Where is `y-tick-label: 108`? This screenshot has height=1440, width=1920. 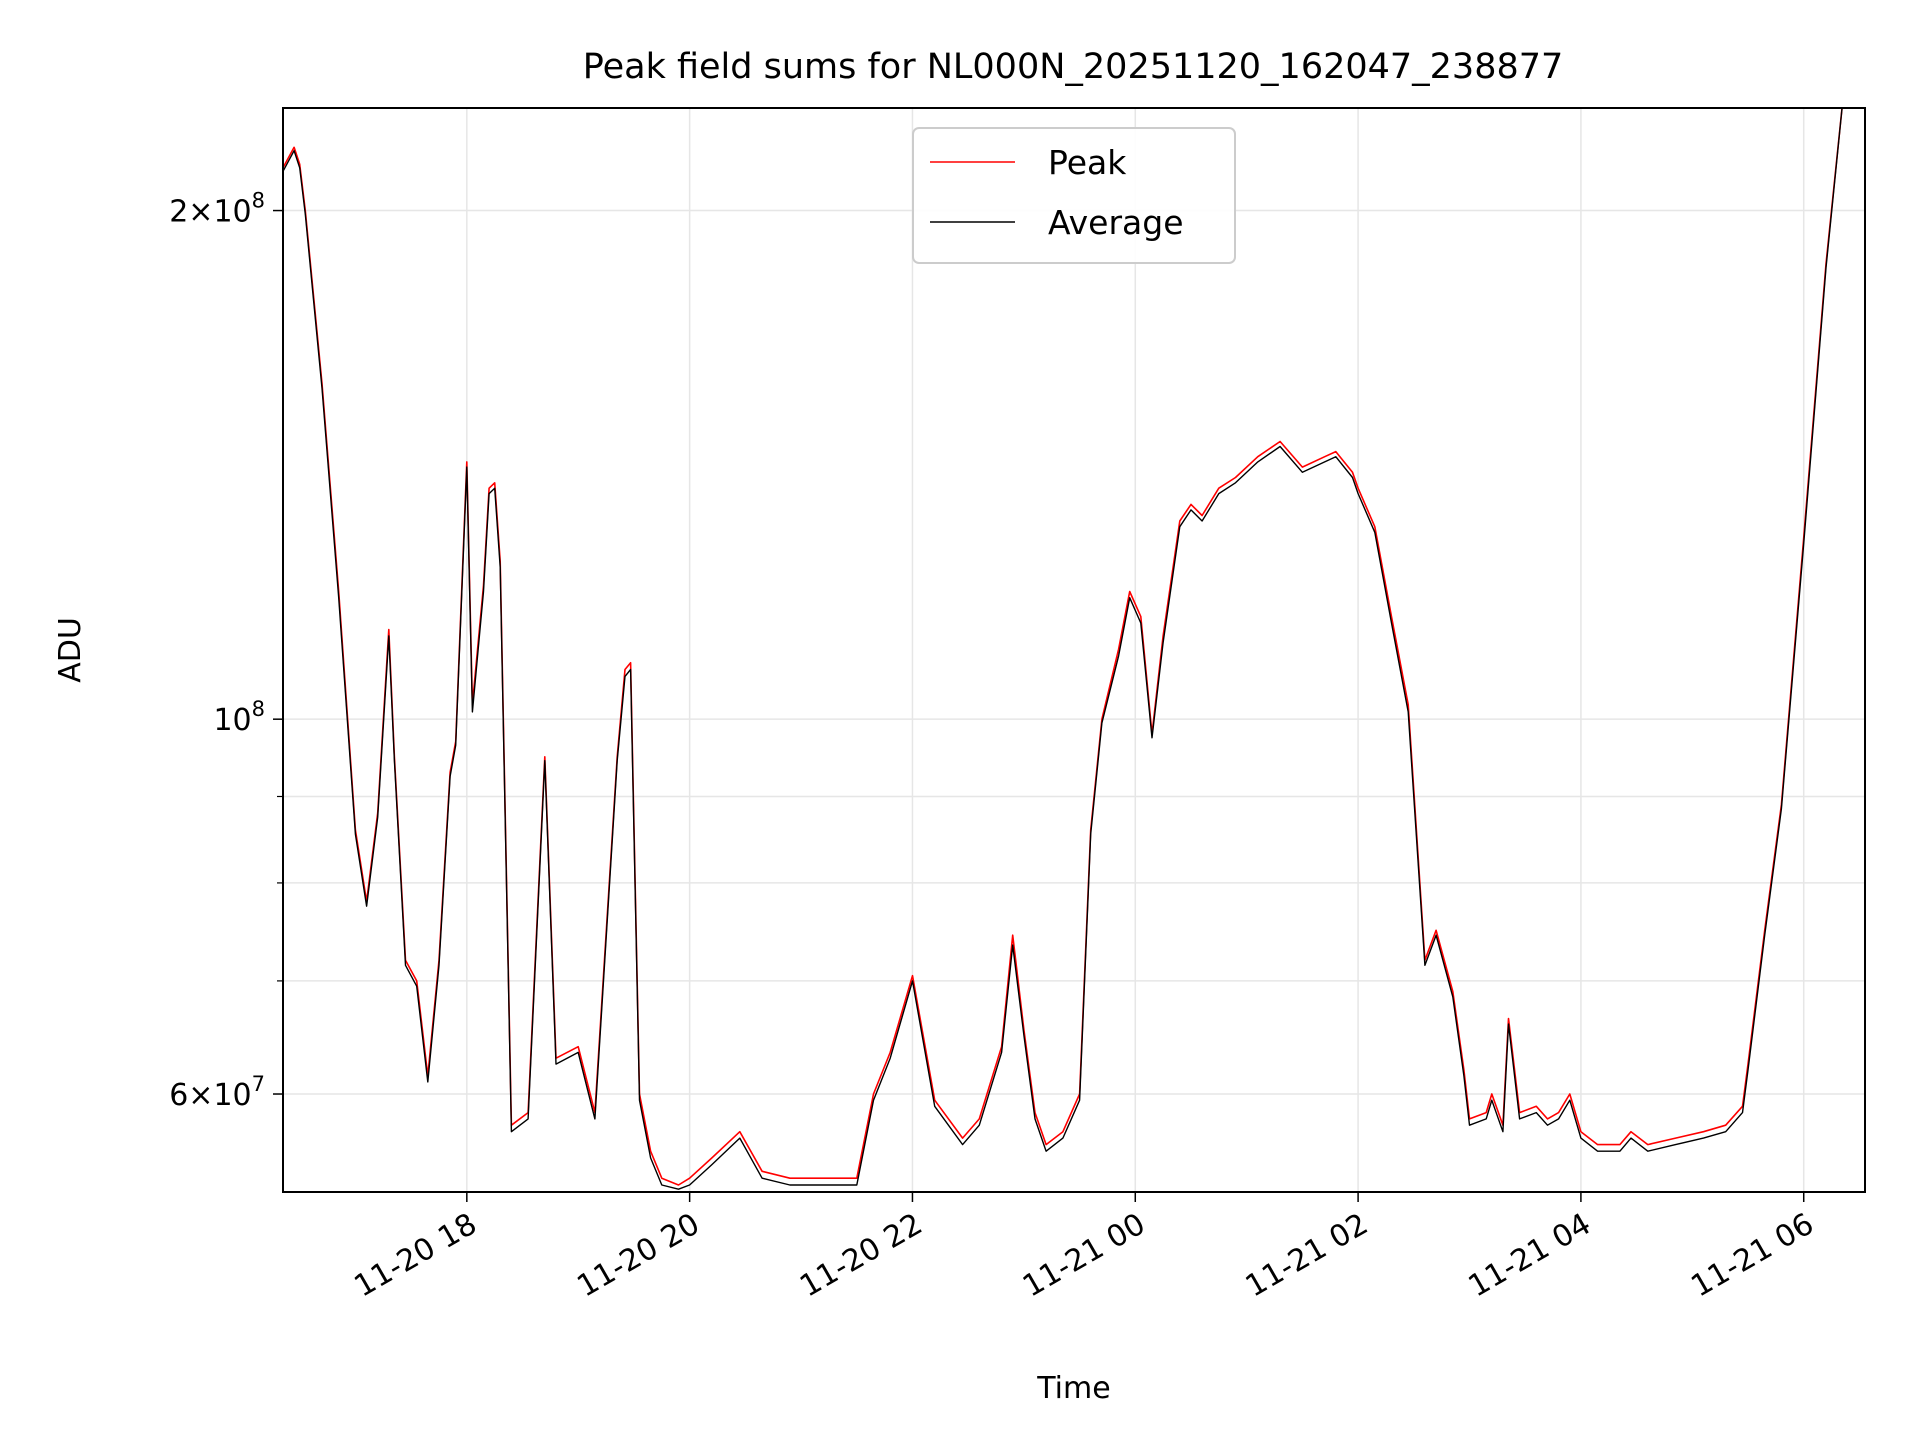 y-tick-label: 108 is located at coordinates (239, 717).